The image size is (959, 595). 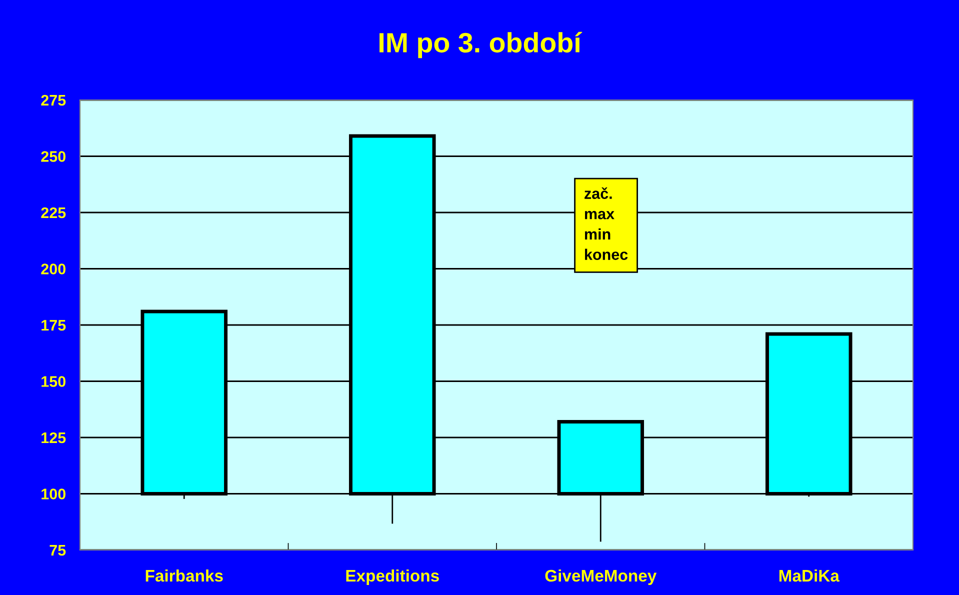 What do you see at coordinates (481, 45) in the screenshot?
I see `chart-title: IM po 3. období` at bounding box center [481, 45].